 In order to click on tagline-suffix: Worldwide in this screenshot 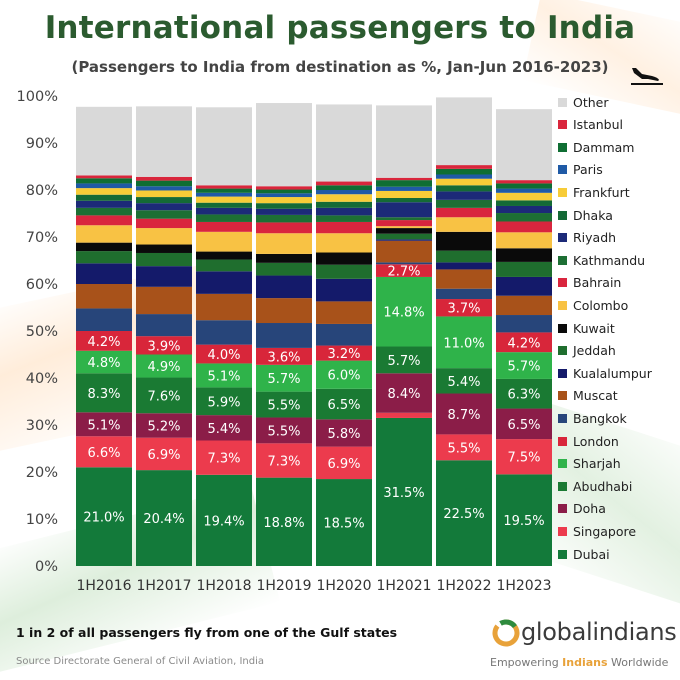, I will do `click(638, 662)`.